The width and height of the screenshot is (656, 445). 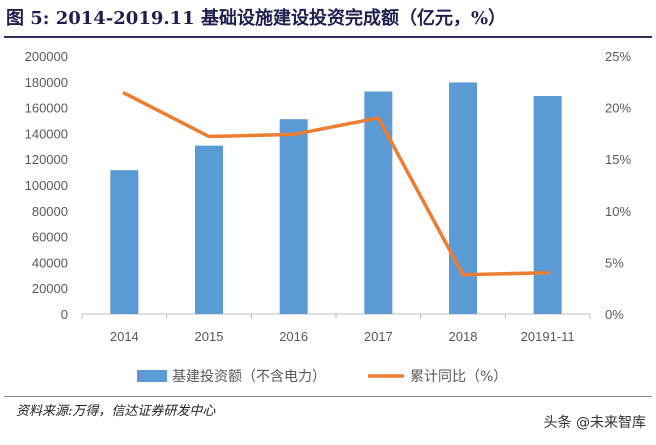 What do you see at coordinates (548, 336) in the screenshot?
I see `x-tick-label: 20191-11` at bounding box center [548, 336].